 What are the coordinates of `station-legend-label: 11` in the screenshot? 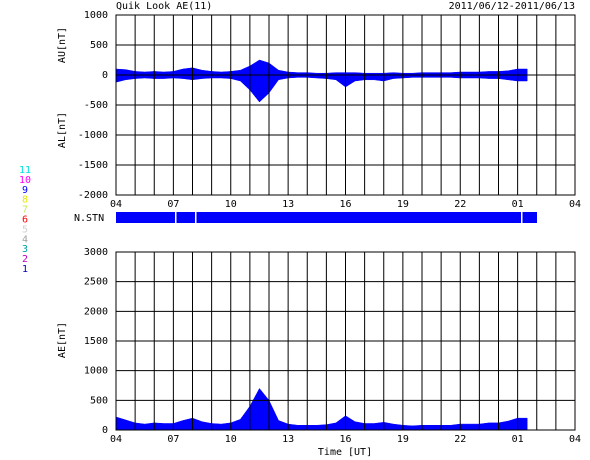 It's located at (25, 170).